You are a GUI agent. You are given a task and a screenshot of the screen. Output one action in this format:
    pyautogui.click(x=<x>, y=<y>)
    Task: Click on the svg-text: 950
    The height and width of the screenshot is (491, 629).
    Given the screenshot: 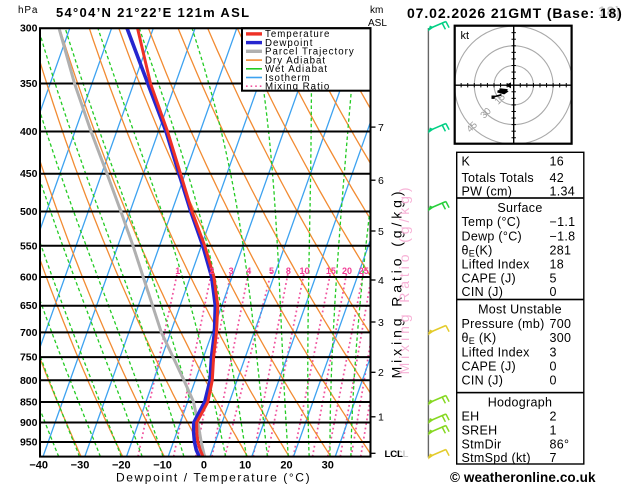 What is the action you would take?
    pyautogui.click(x=29, y=443)
    